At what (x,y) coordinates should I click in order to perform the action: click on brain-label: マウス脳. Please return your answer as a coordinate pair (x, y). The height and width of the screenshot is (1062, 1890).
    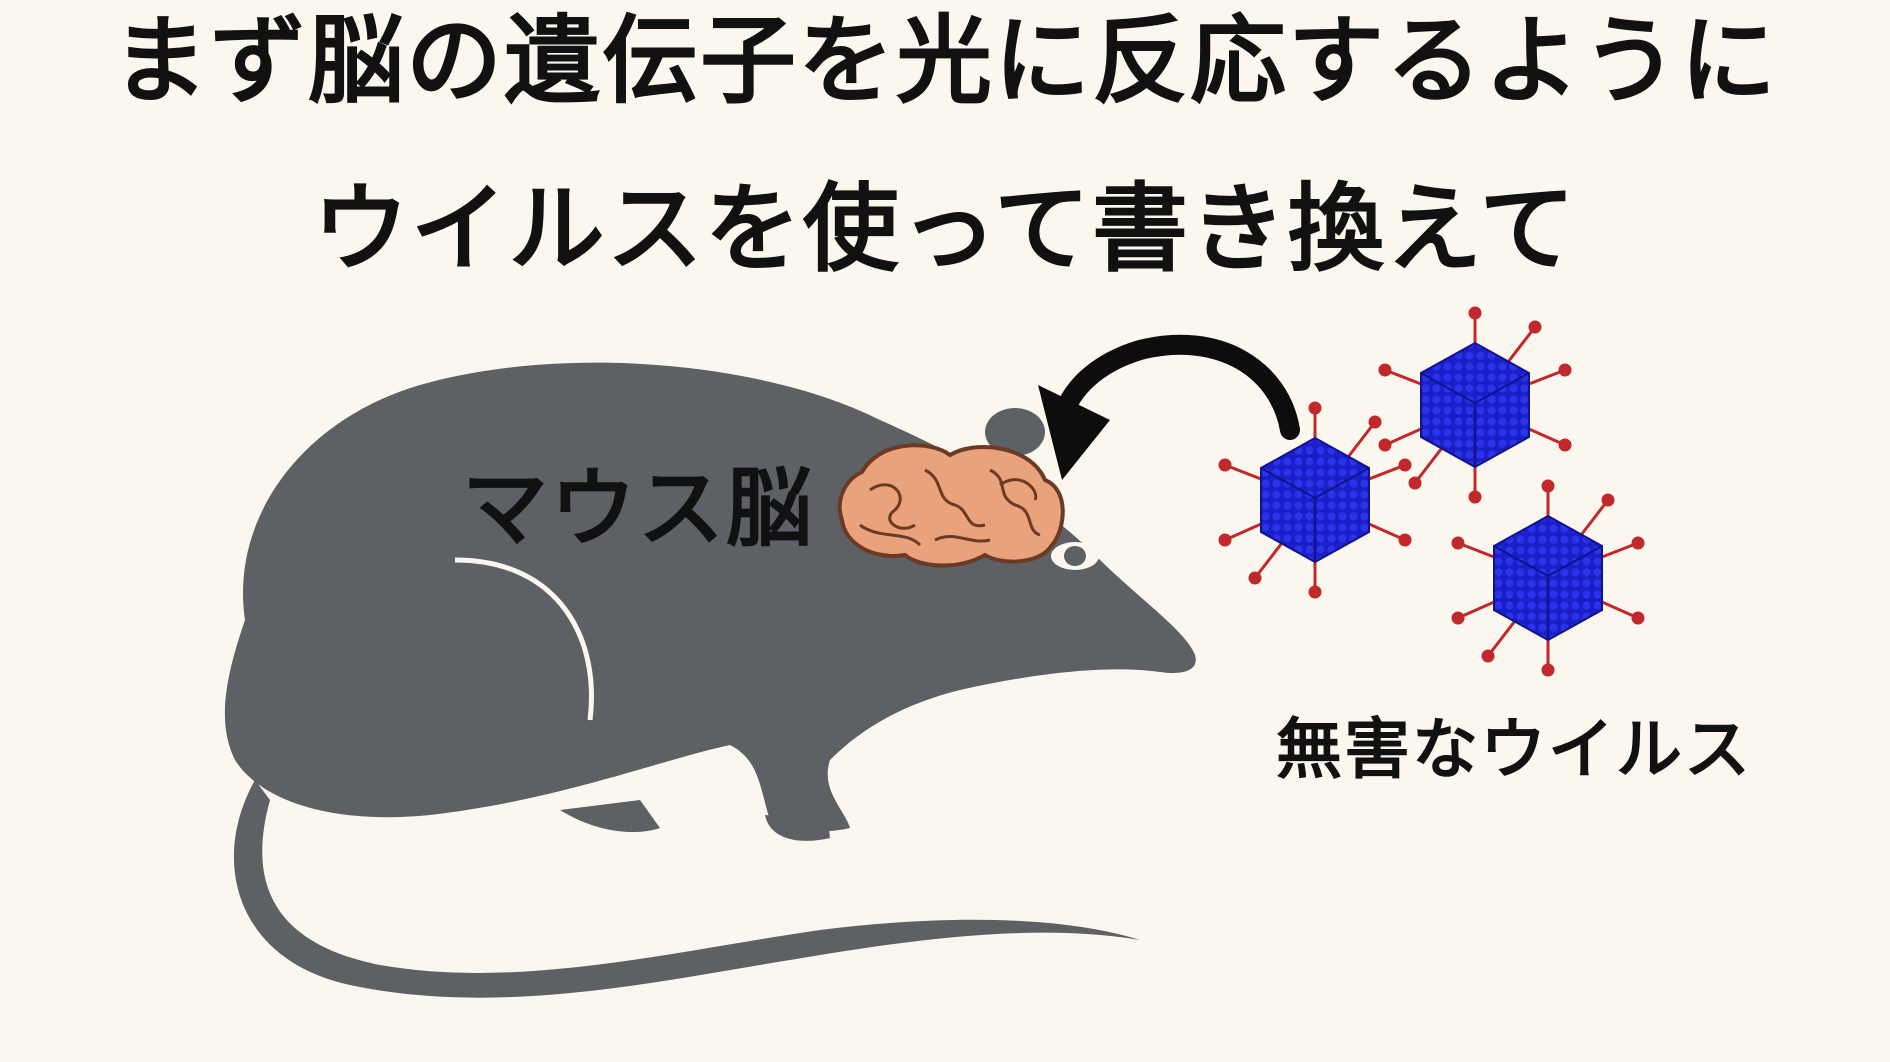
    Looking at the image, I should click on (638, 509).